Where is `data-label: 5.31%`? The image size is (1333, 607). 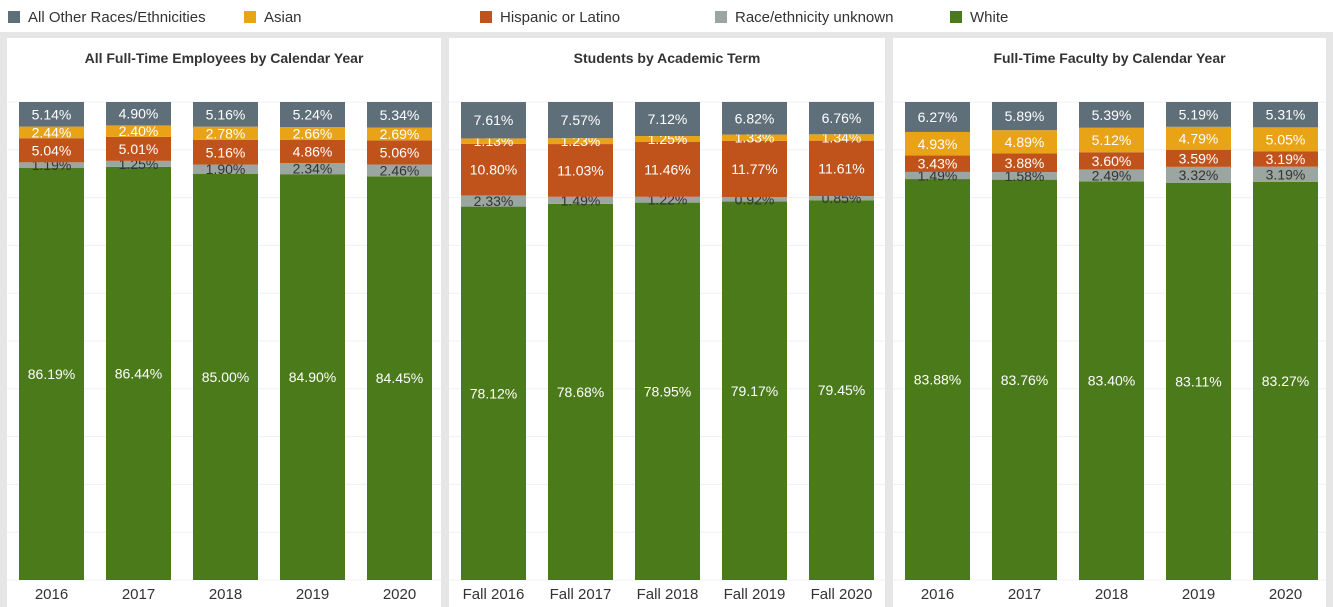 data-label: 5.31% is located at coordinates (1286, 115).